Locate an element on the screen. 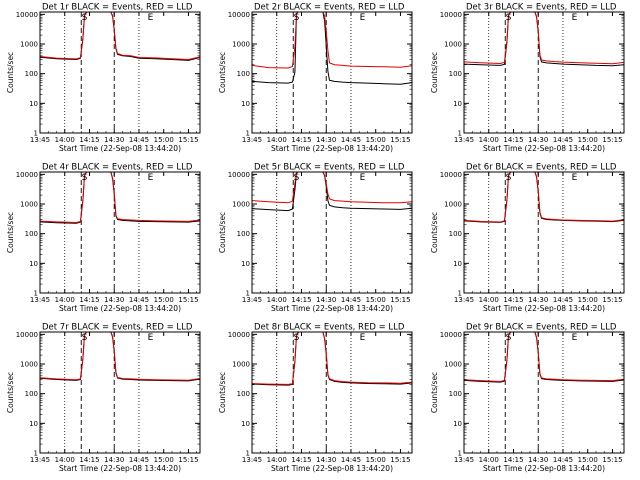 Image resolution: width=640 pixels, height=480 pixels. panel-title: Det 7r BLACK = Events, RED = LLD is located at coordinates (117, 328).